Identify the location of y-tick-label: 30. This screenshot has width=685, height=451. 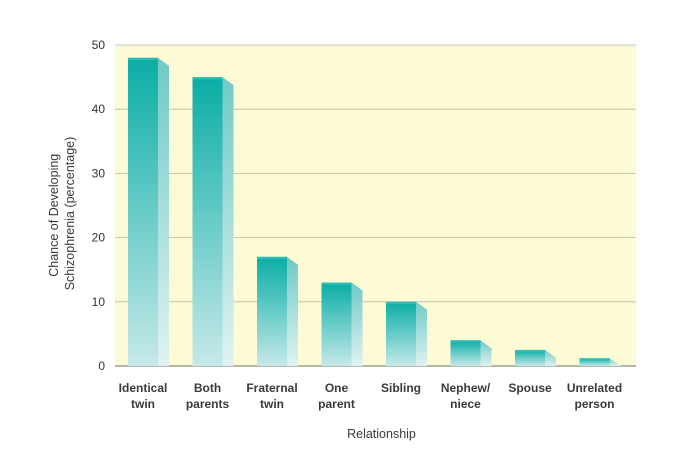
(99, 173).